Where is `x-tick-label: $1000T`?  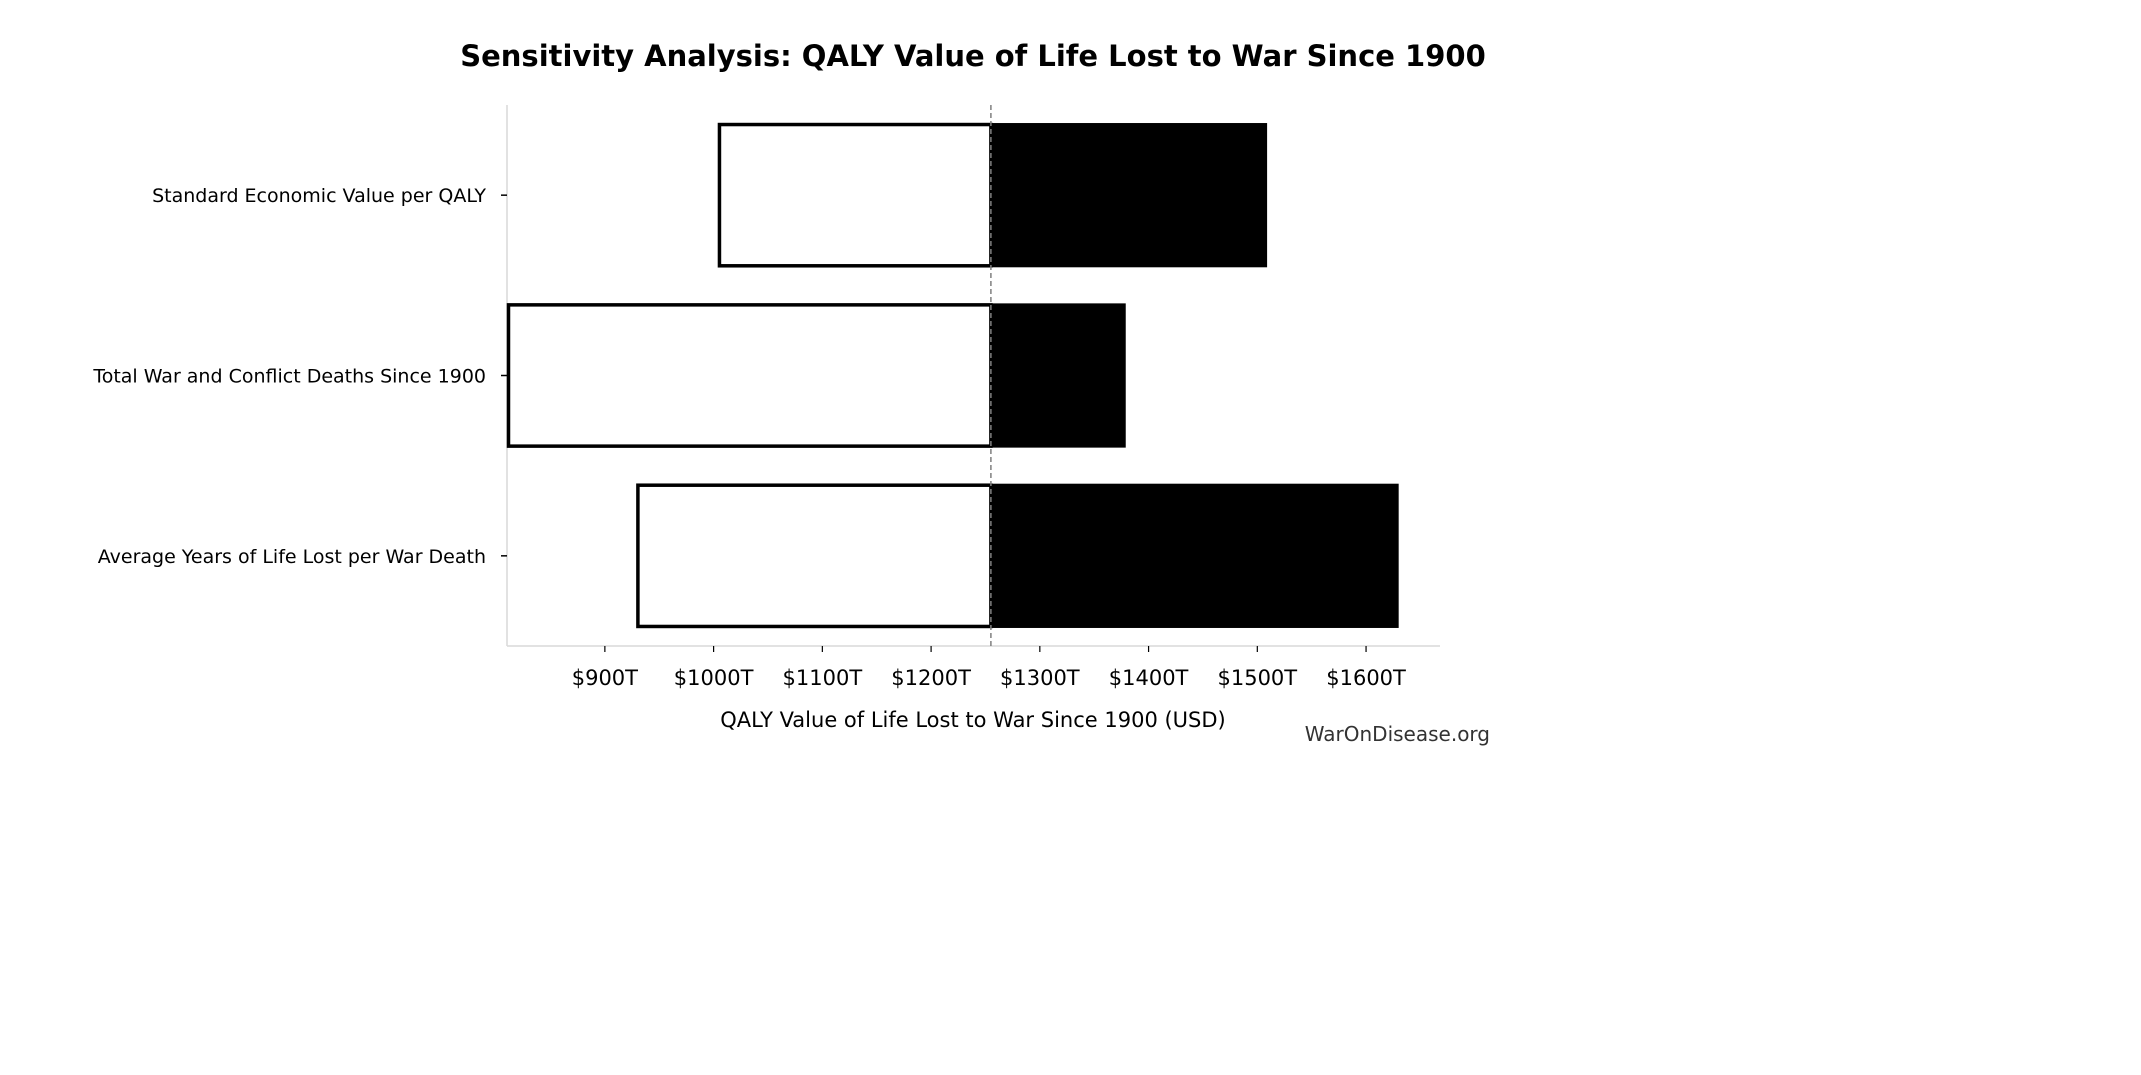 x-tick-label: $1000T is located at coordinates (714, 678).